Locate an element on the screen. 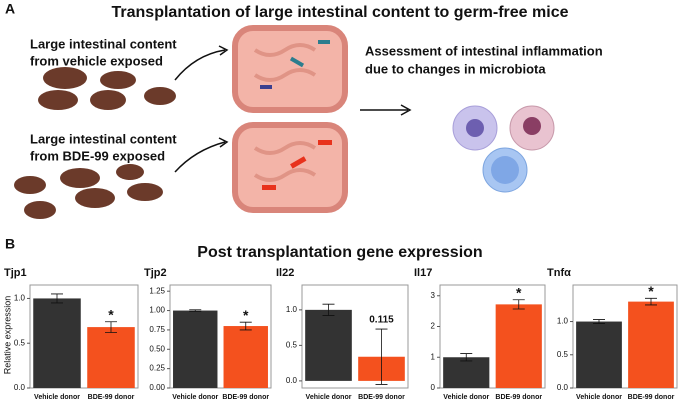 The height and width of the screenshot is (402, 680). significance-label: 0.115 is located at coordinates (381, 320).